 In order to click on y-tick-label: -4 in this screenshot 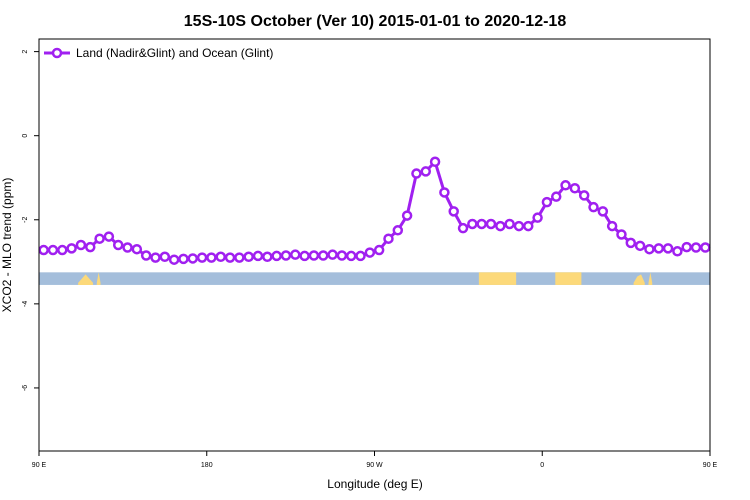, I will do `click(25, 304)`.